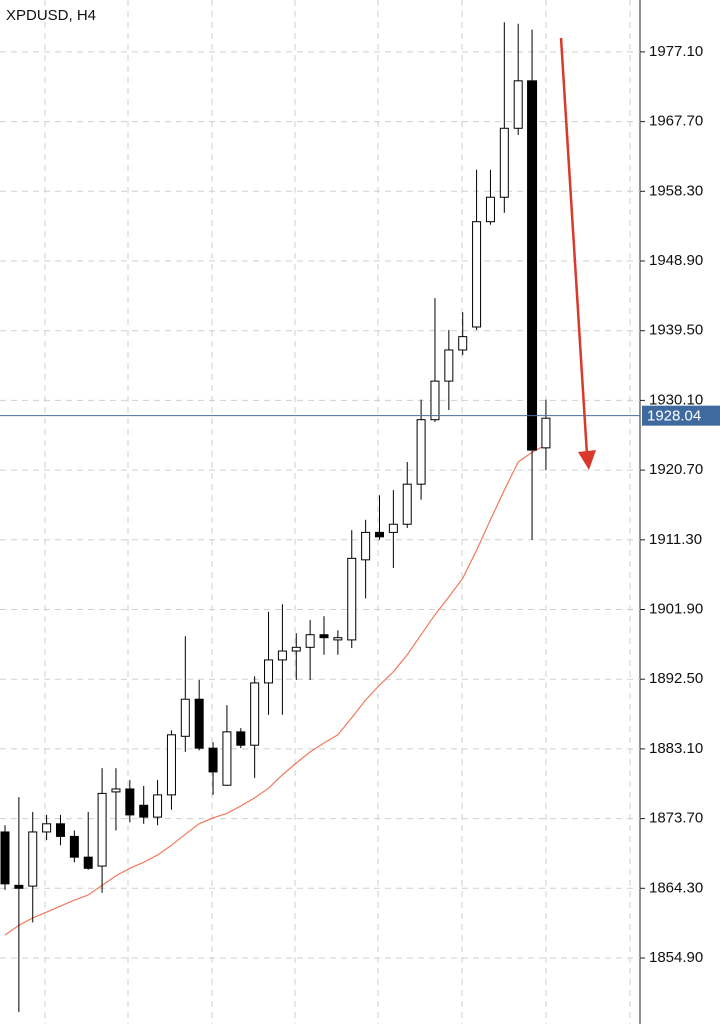  What do you see at coordinates (675, 539) in the screenshot?
I see `y-tick-label: 1911.30` at bounding box center [675, 539].